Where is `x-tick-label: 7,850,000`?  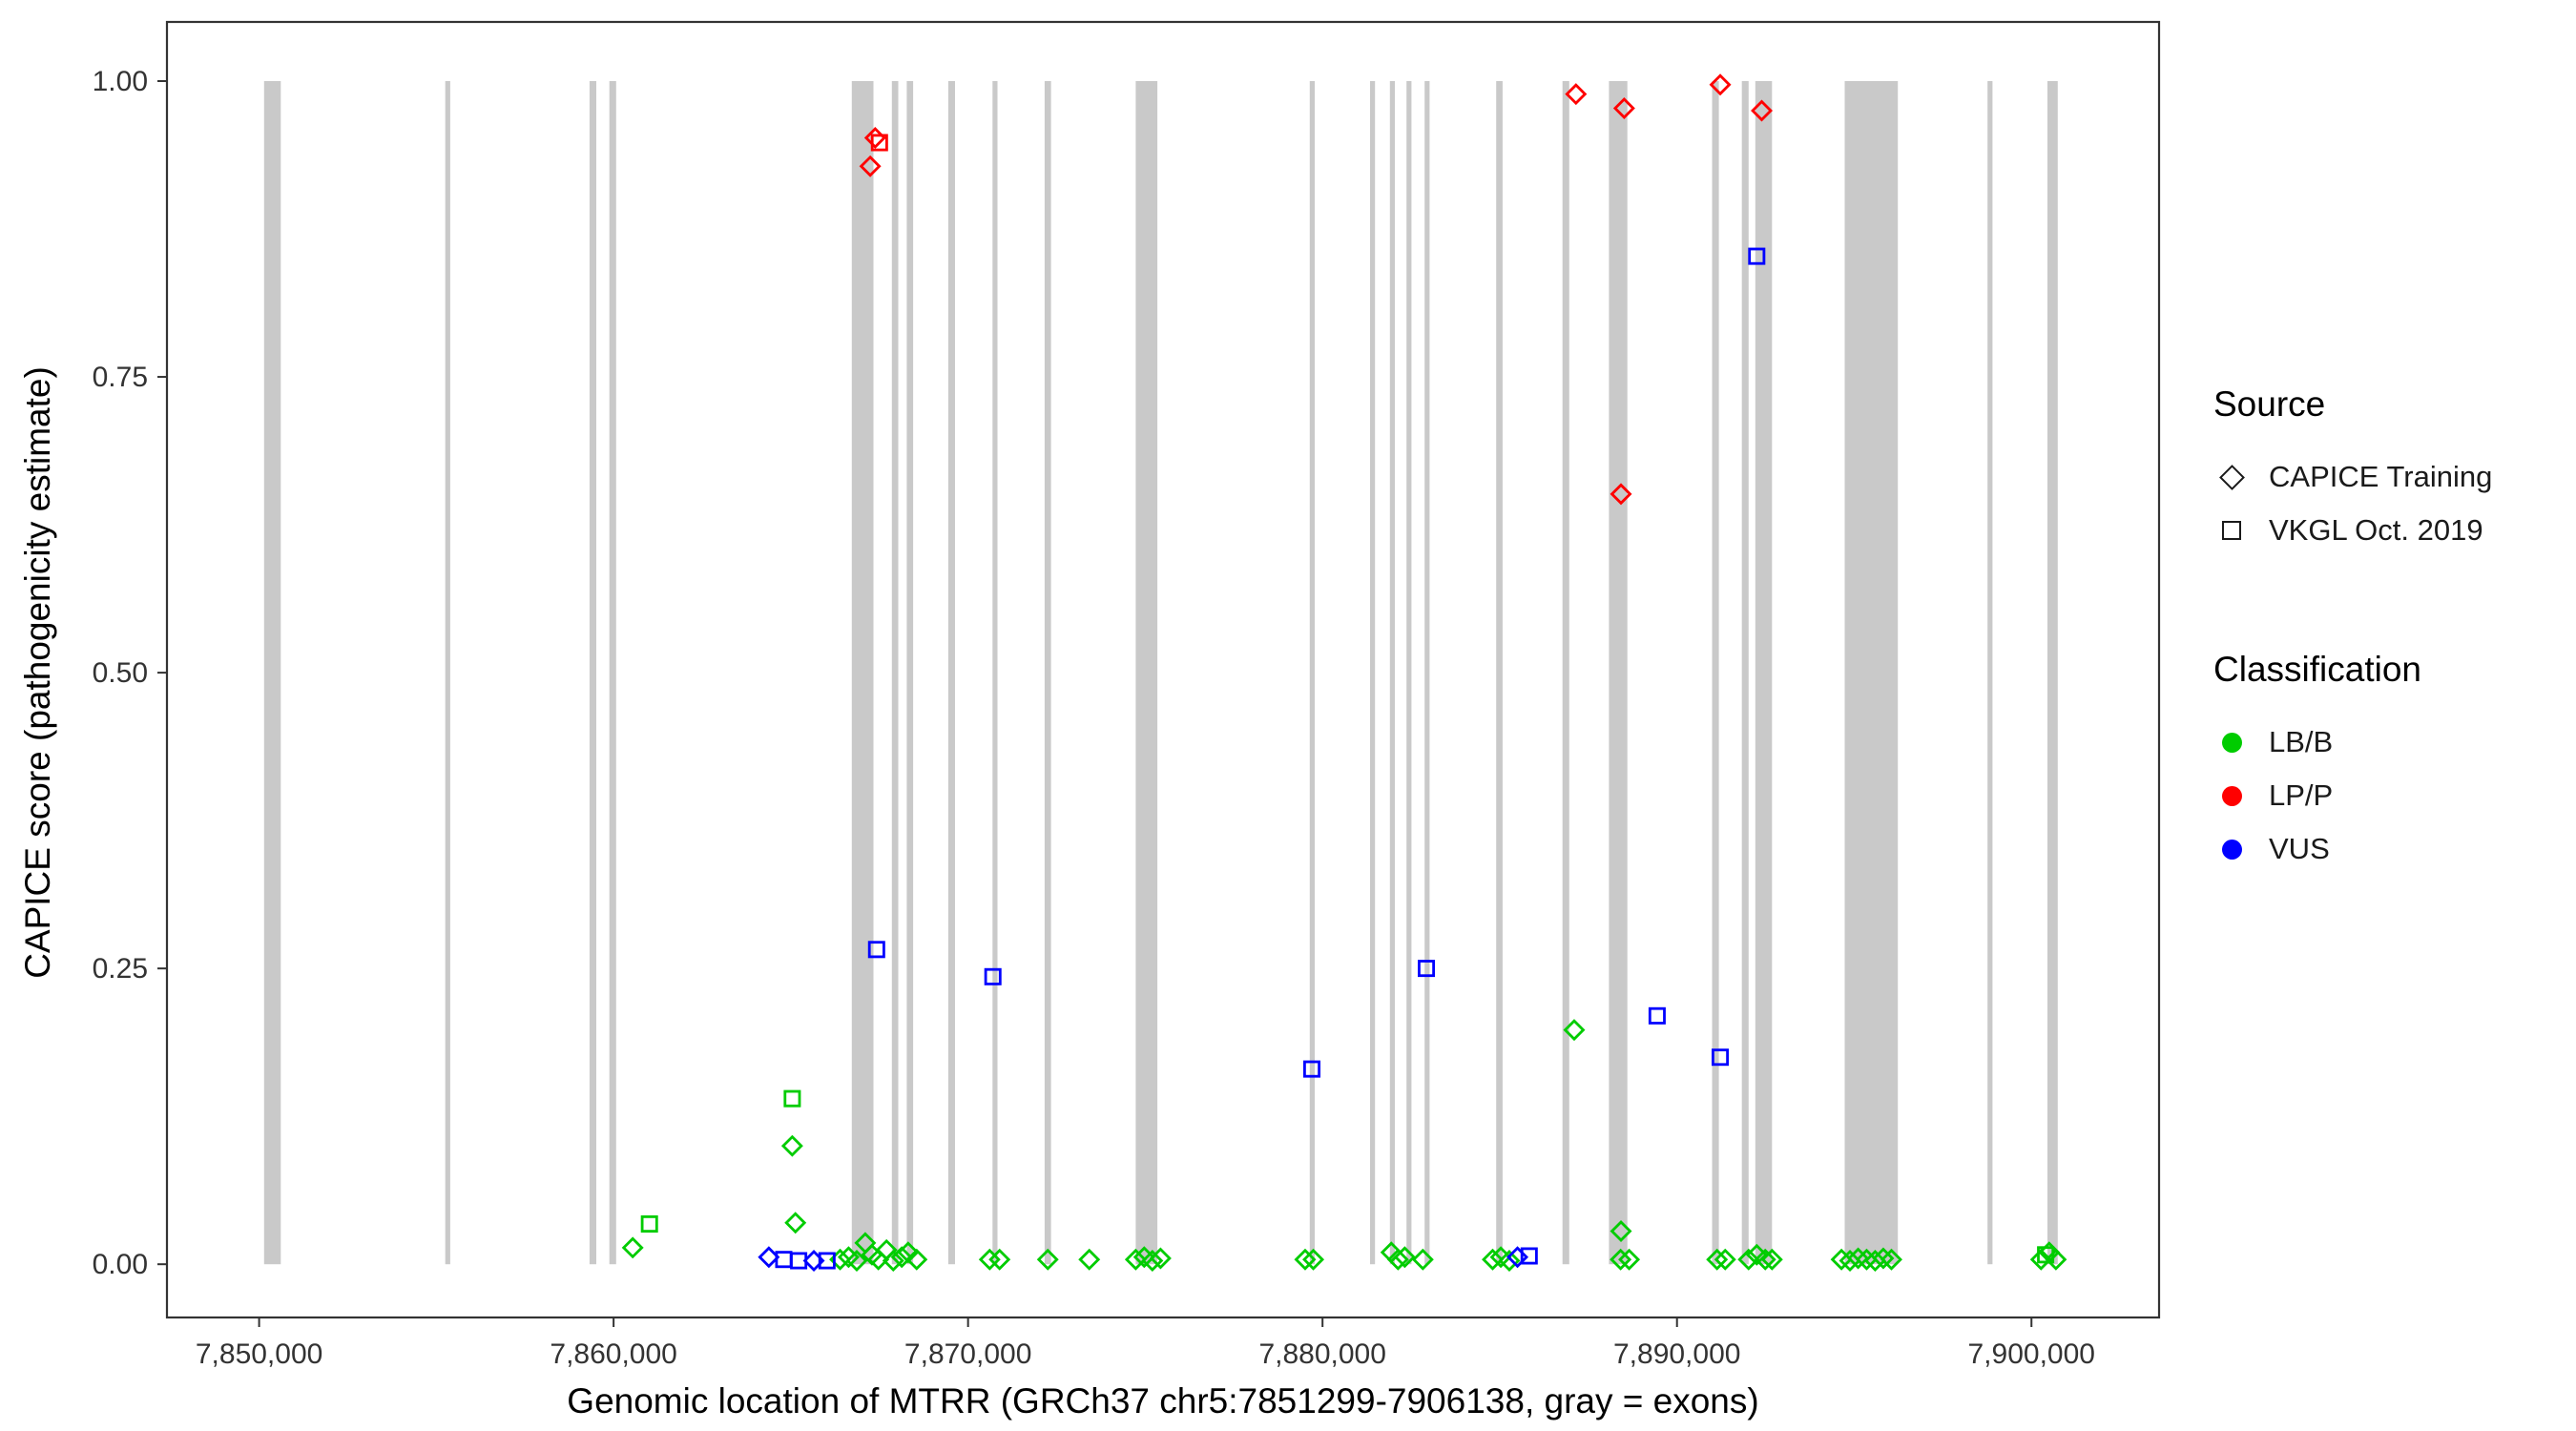 x-tick-label: 7,850,000 is located at coordinates (259, 1354).